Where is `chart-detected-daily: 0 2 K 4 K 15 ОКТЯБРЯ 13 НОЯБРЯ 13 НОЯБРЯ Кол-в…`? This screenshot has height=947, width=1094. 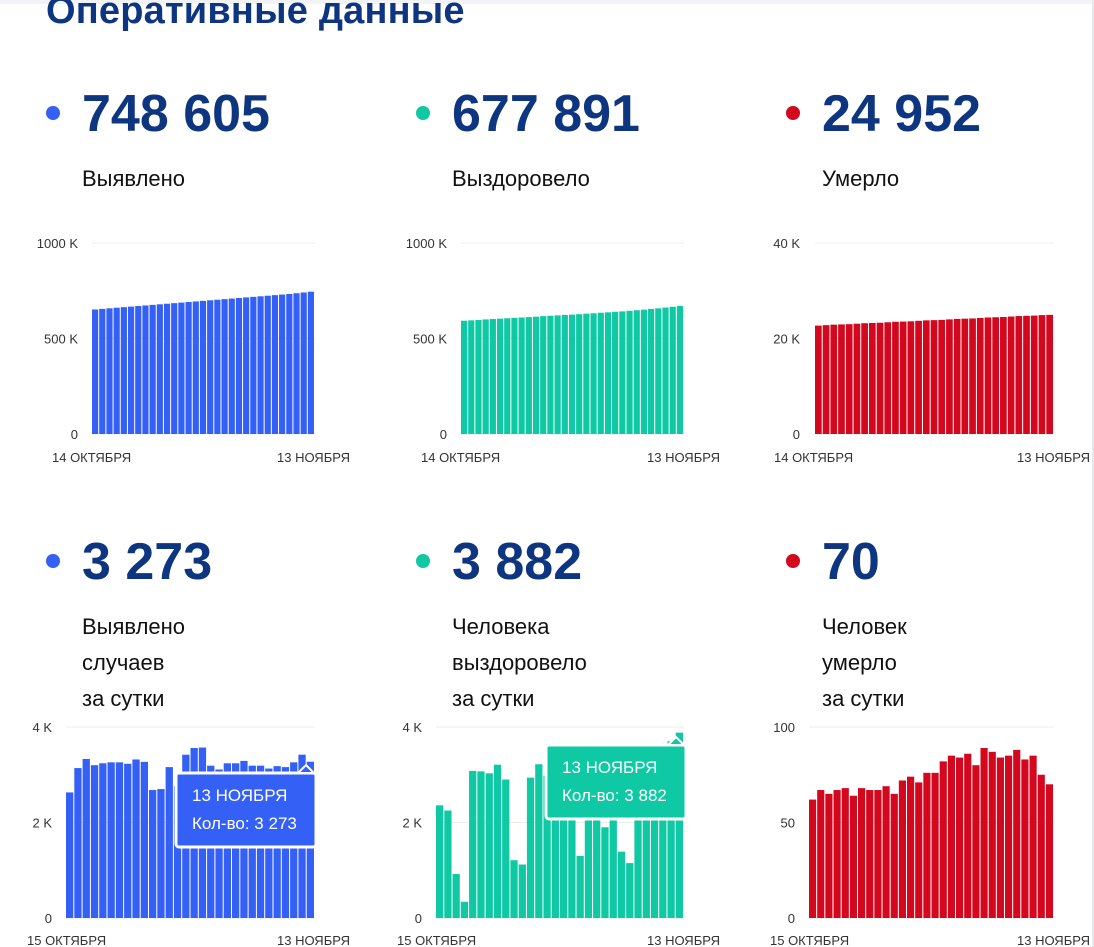
chart-detected-daily: 0 2 K 4 K 15 ОКТЯБРЯ 13 НОЯБРЯ 13 НОЯБРЯ Кол-в… is located at coordinates (188, 833).